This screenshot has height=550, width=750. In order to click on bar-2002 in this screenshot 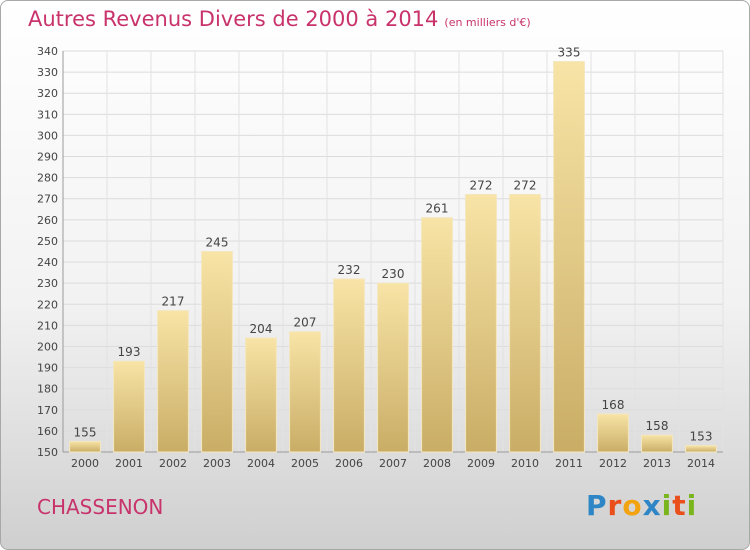, I will do `click(173, 381)`.